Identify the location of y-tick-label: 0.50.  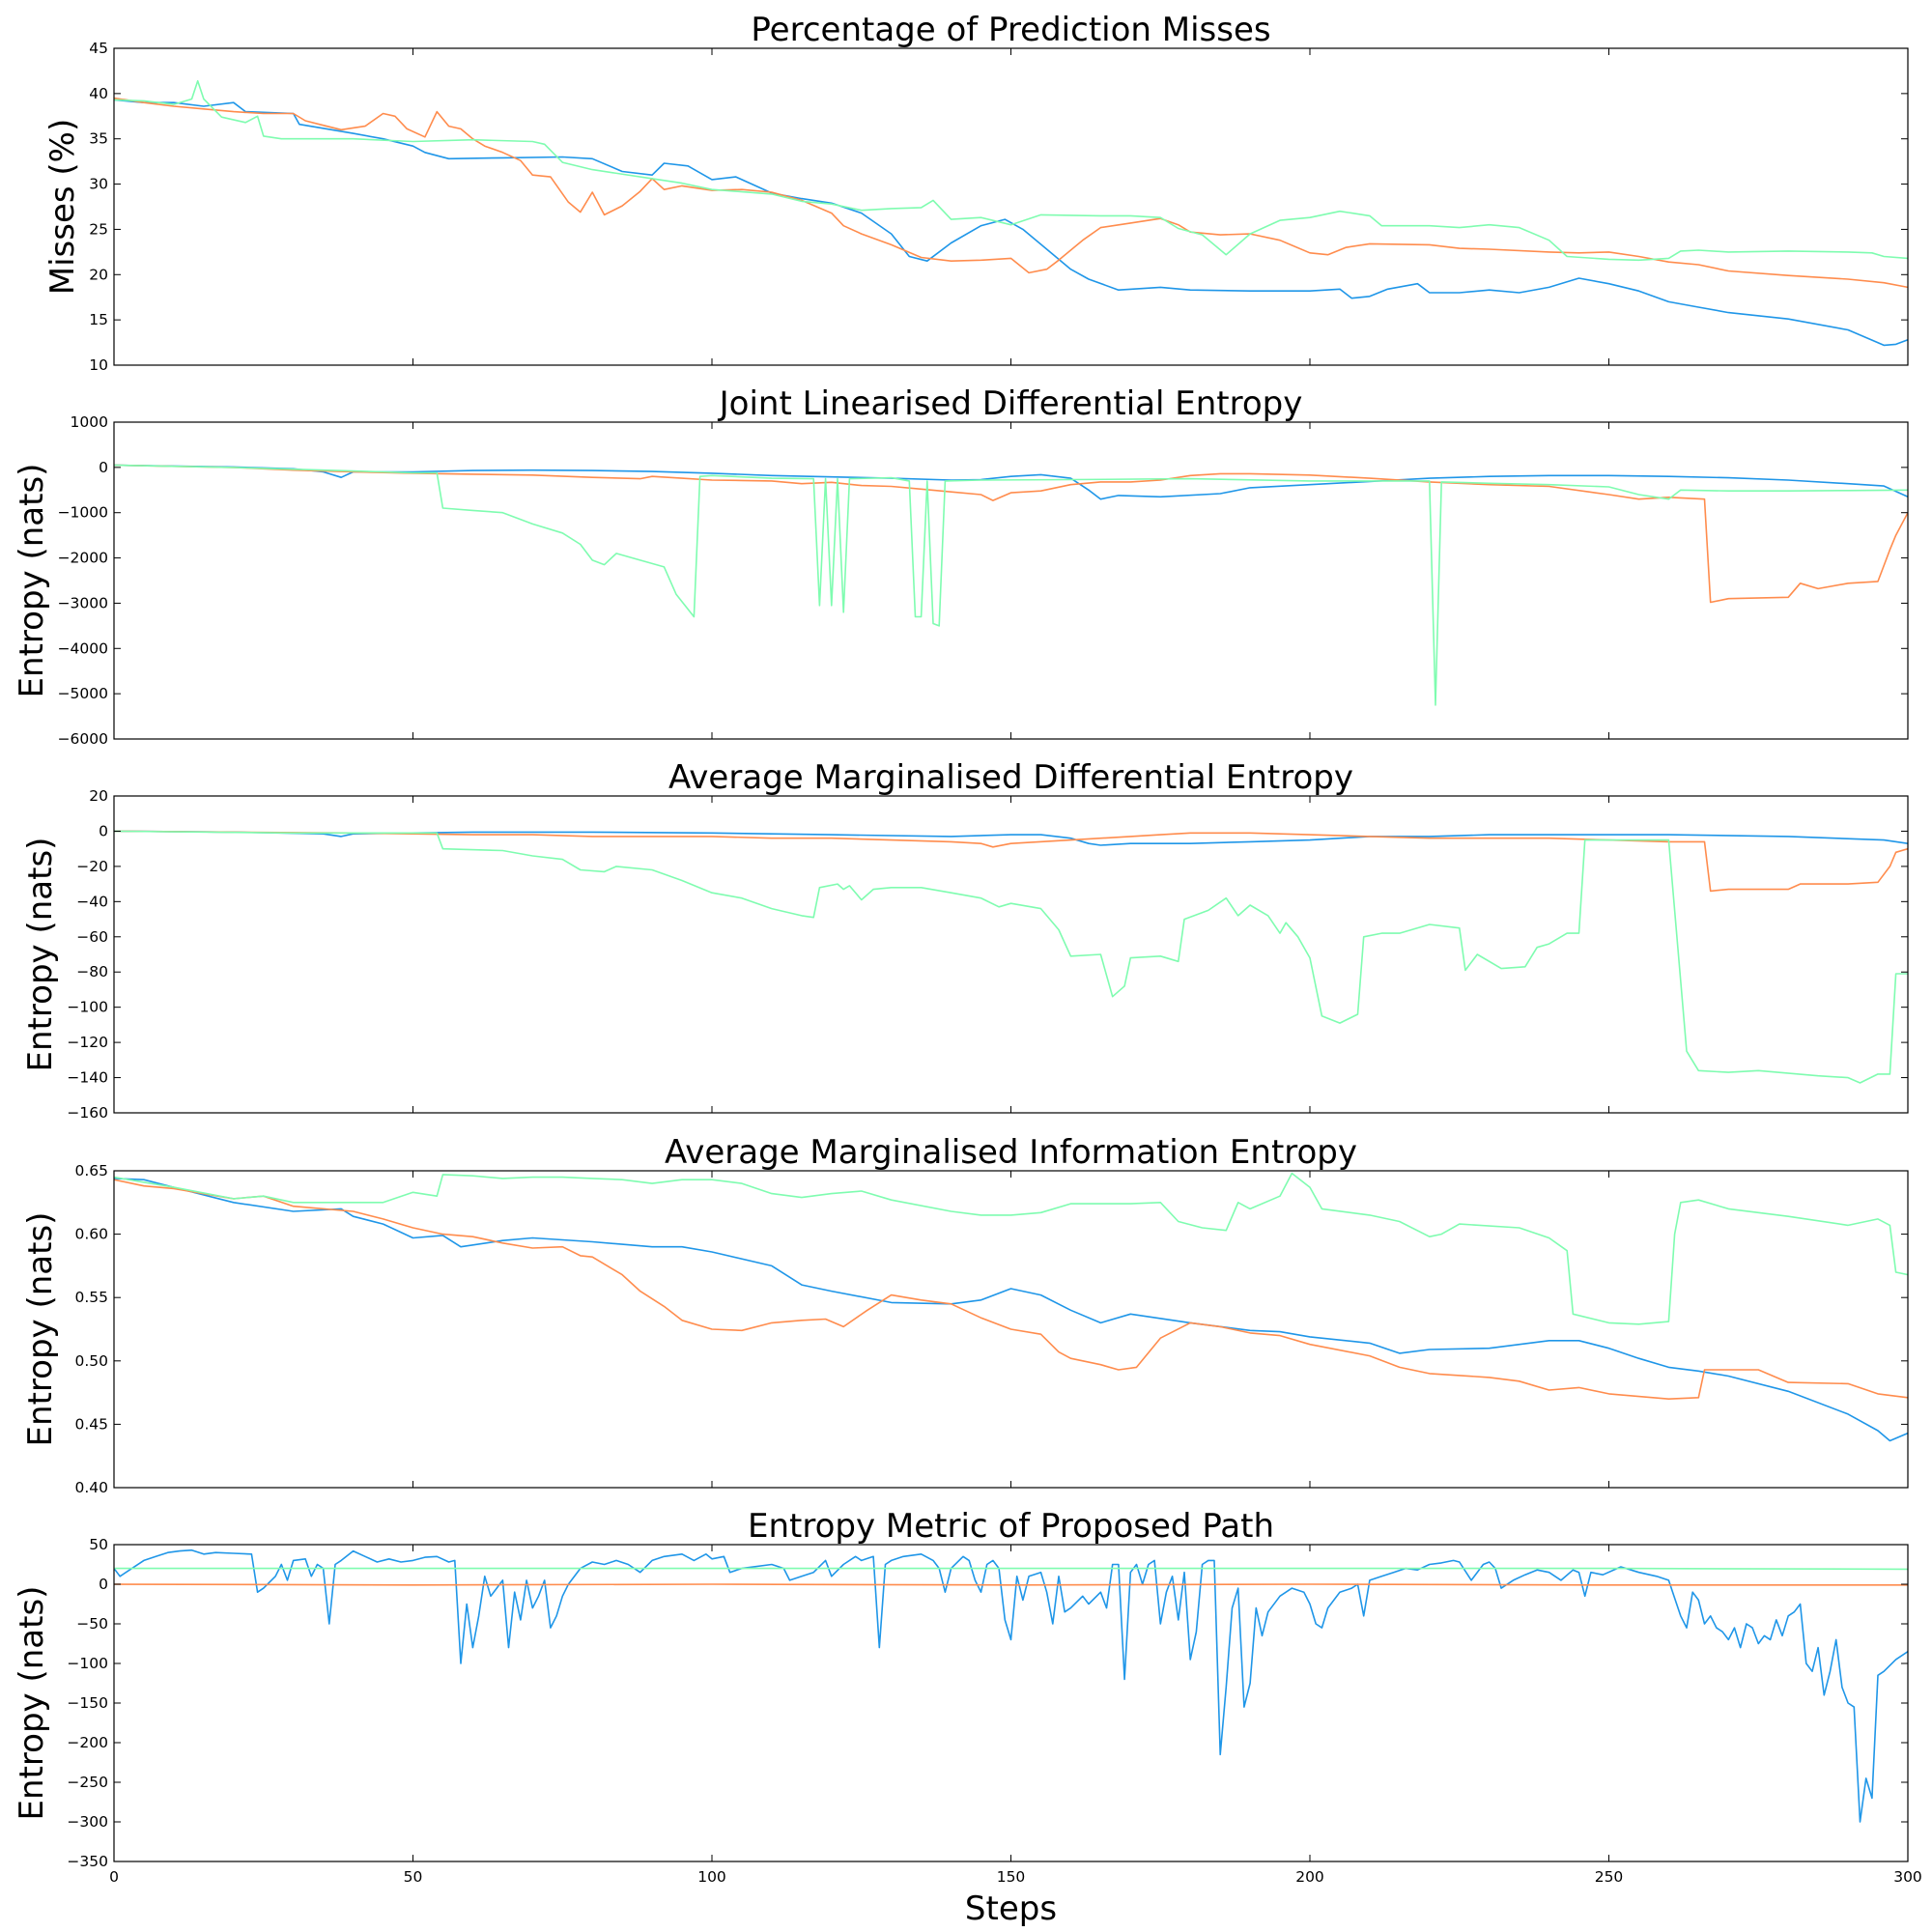
(91, 1361).